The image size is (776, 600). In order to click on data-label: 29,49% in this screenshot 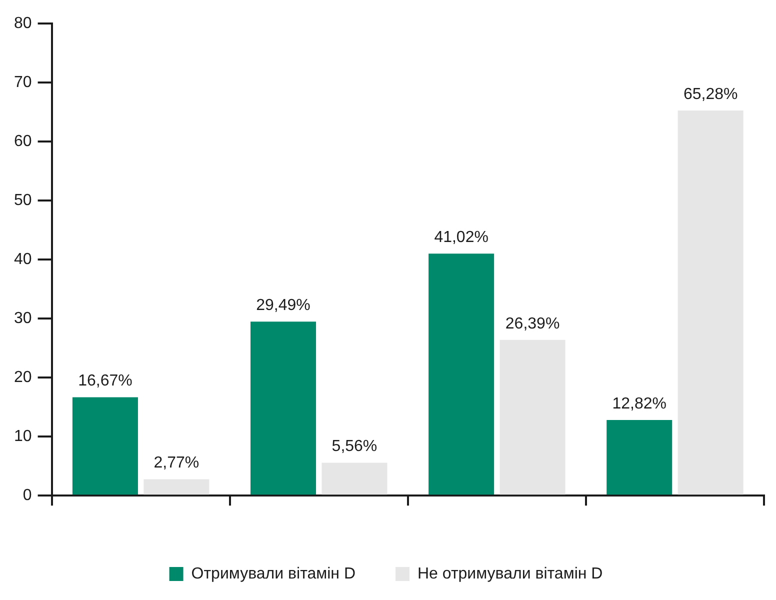, I will do `click(283, 305)`.